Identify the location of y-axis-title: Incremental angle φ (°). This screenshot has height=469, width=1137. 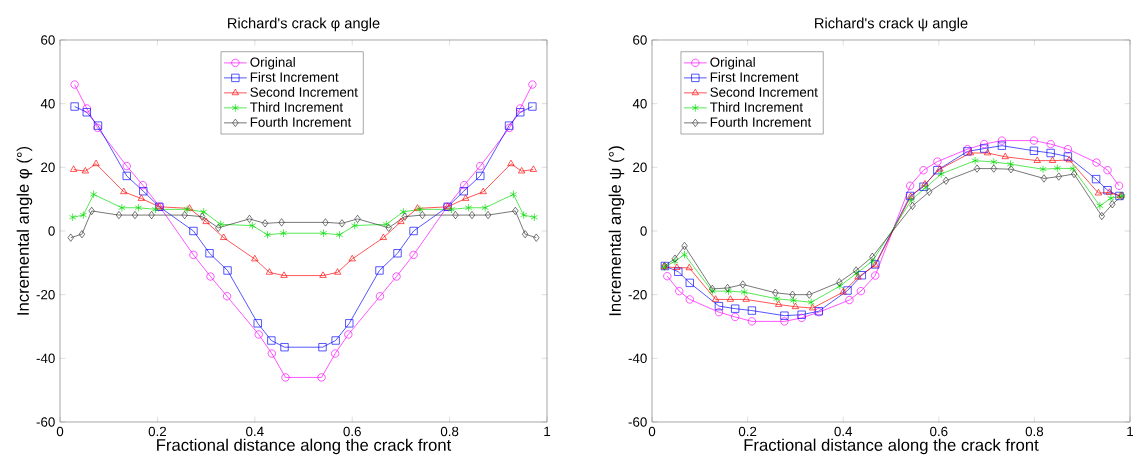
(24, 230).